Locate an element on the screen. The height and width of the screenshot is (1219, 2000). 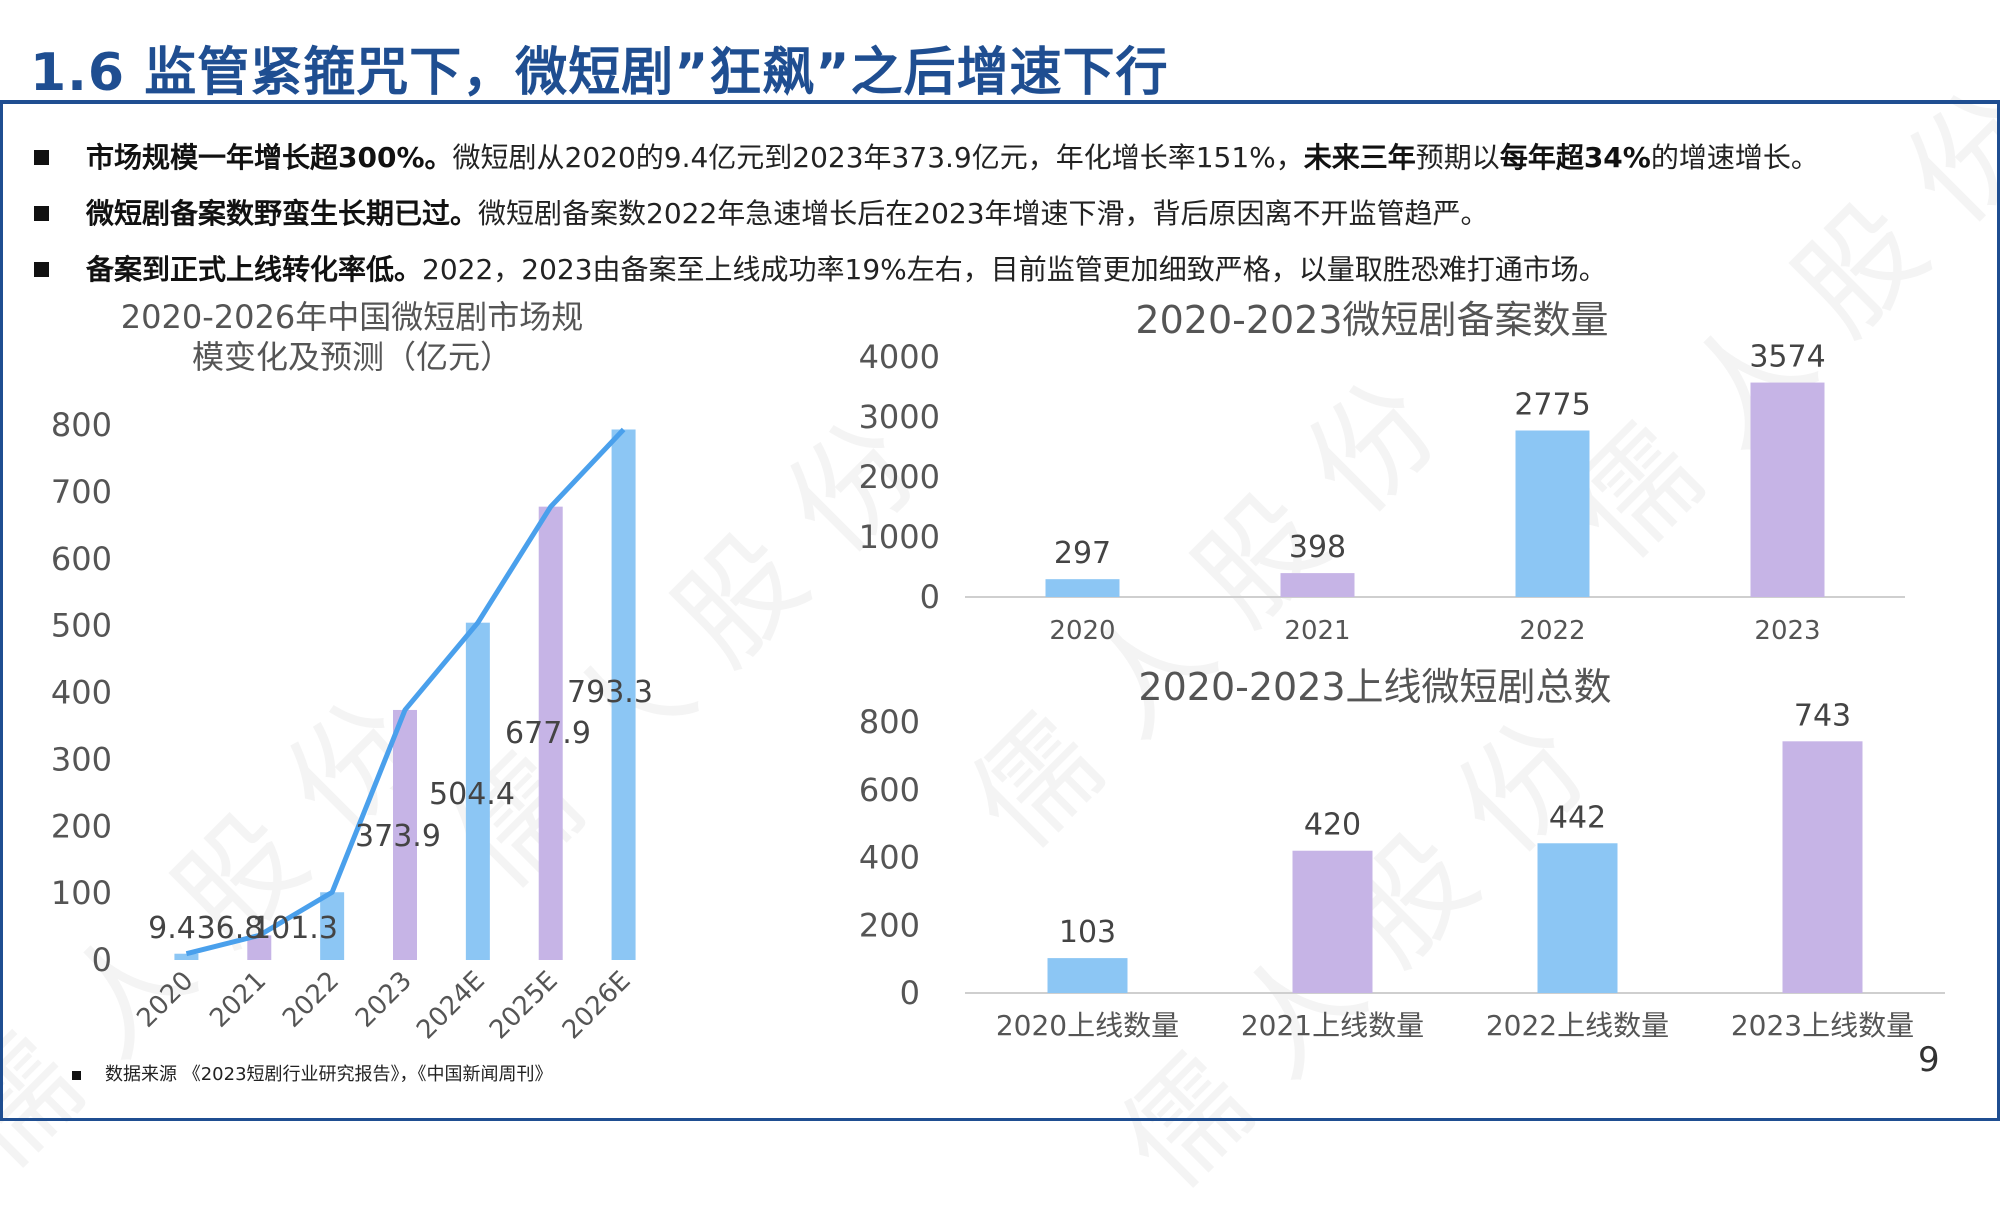
y-tick-label: 2000 is located at coordinates (899, 477).